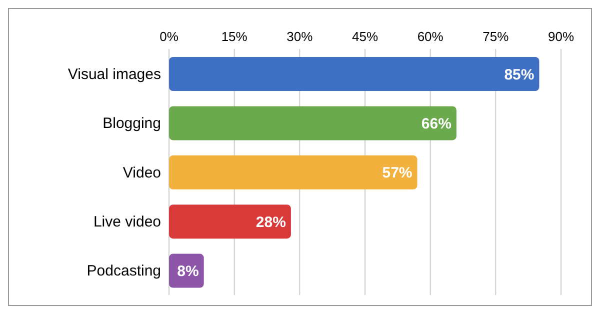  I want to click on x-tick-label: 75%, so click(496, 36).